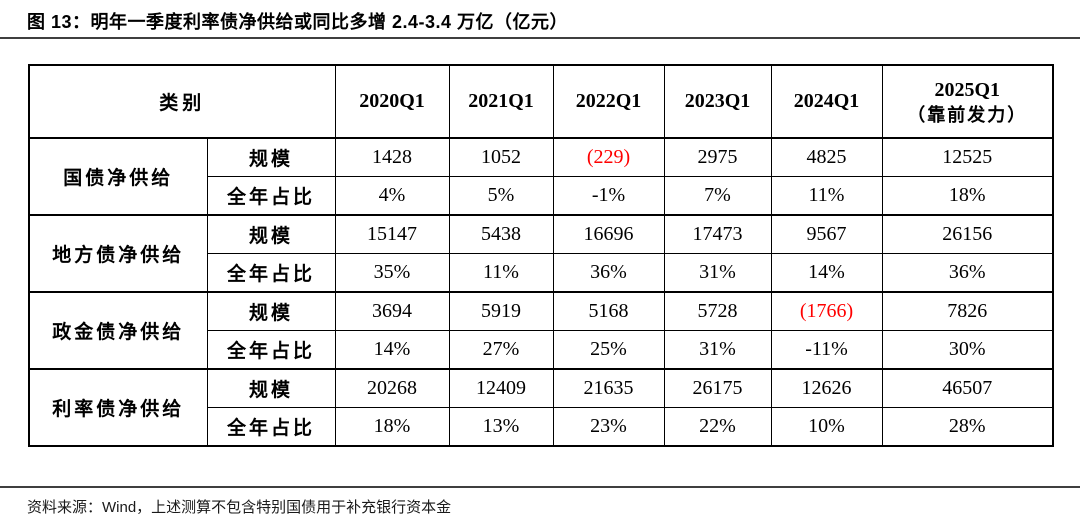  What do you see at coordinates (239, 507) in the screenshot?
I see `source-note: 资料来源：Wind，上述测算不包含特别国债用于补充银行资本金` at bounding box center [239, 507].